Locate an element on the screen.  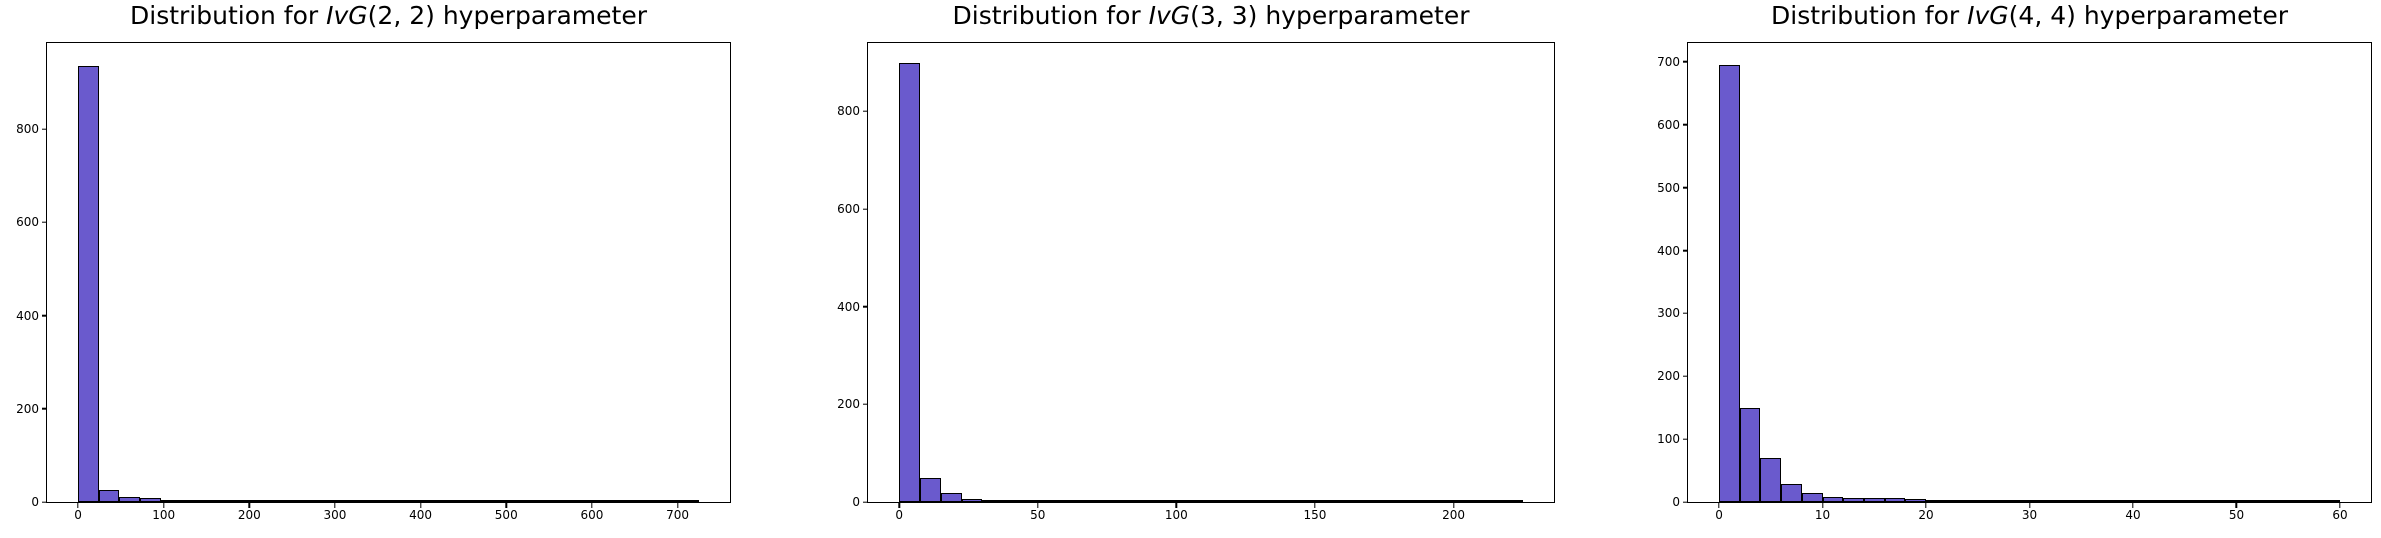
y-tick-label: 300 is located at coordinates (1668, 313).